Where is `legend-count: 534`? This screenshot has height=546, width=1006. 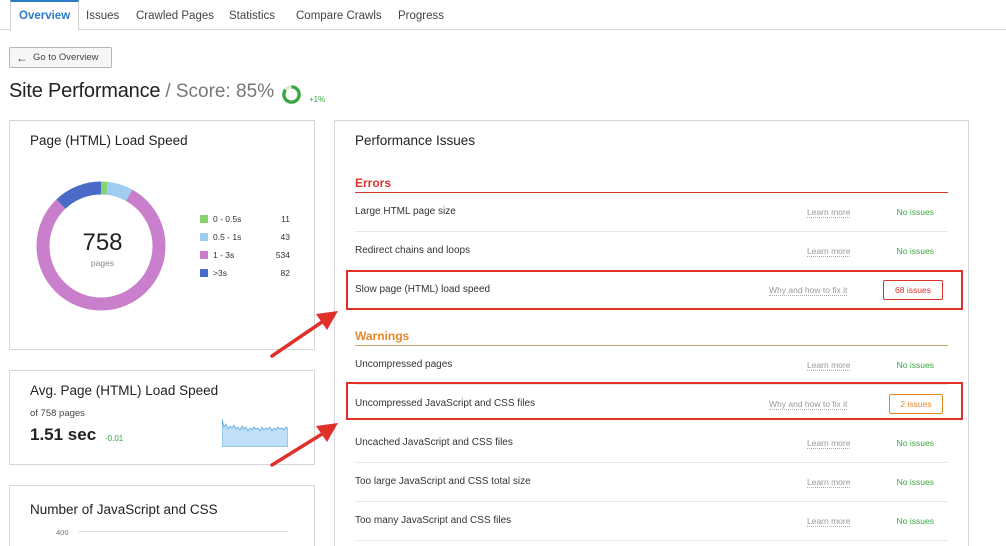
legend-count: 534 is located at coordinates (282, 255).